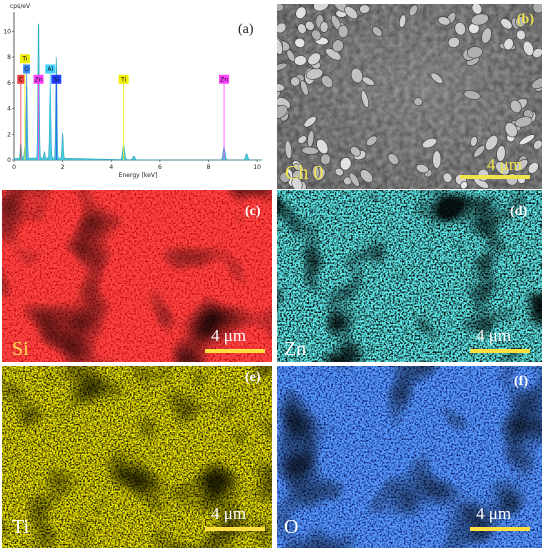  Describe the element at coordinates (14, 167) in the screenshot. I see `x-tick-label: 0` at that location.